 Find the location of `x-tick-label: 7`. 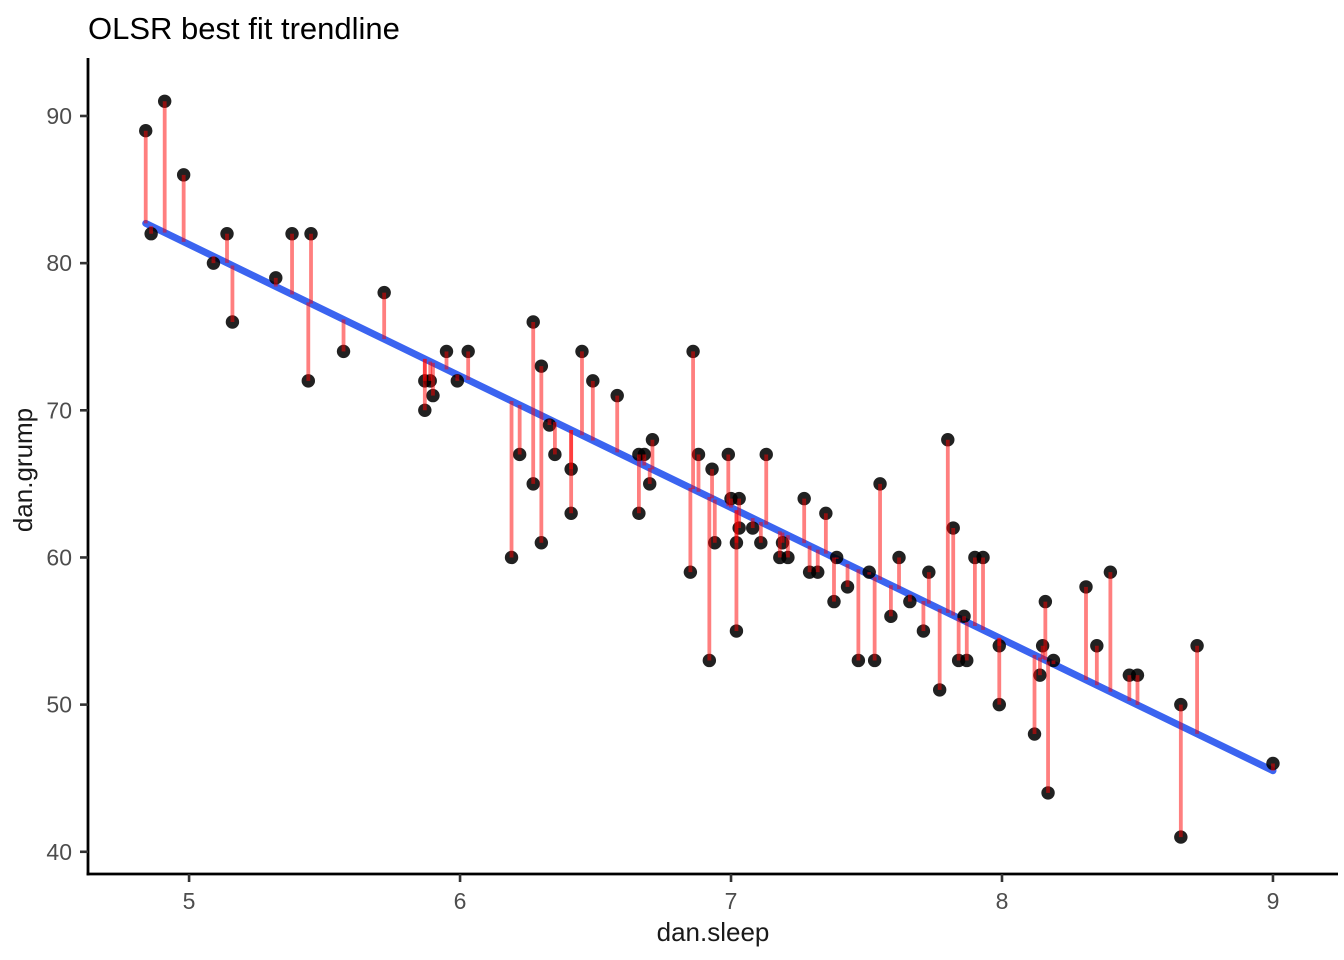

x-tick-label: 7 is located at coordinates (731, 901).